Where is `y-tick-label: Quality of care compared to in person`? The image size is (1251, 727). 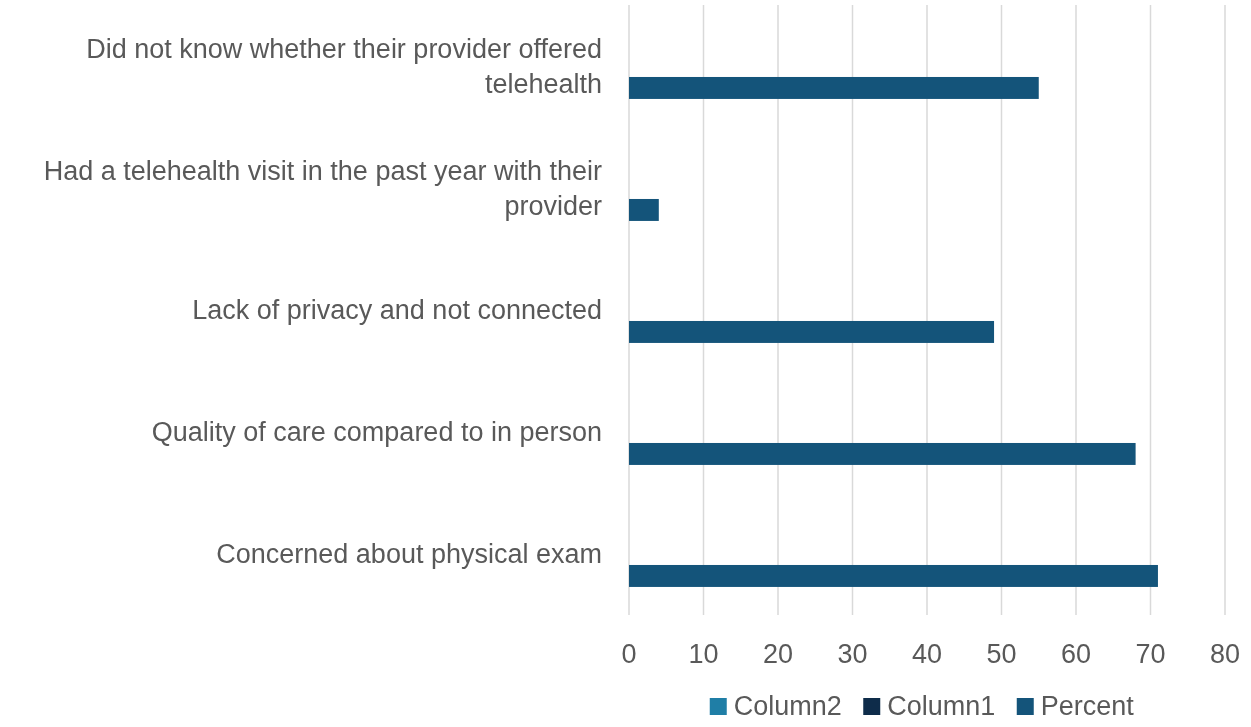 y-tick-label: Quality of care compared to in person is located at coordinates (376, 432).